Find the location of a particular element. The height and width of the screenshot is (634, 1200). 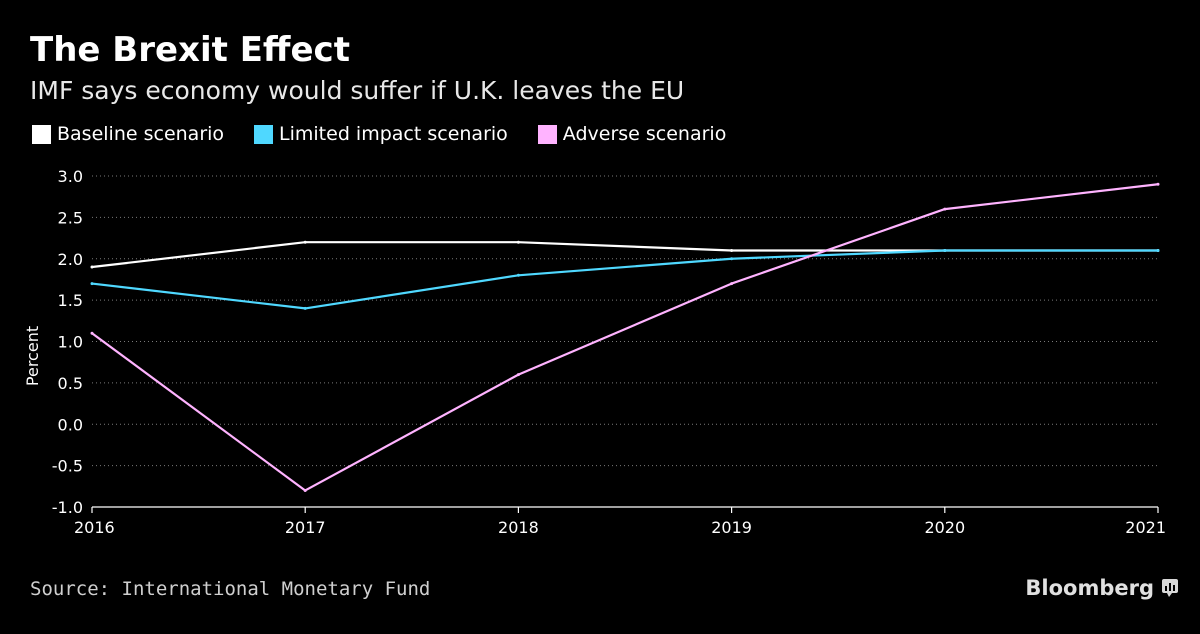

legend-label-limited: Limited impact scenario is located at coordinates (393, 134).